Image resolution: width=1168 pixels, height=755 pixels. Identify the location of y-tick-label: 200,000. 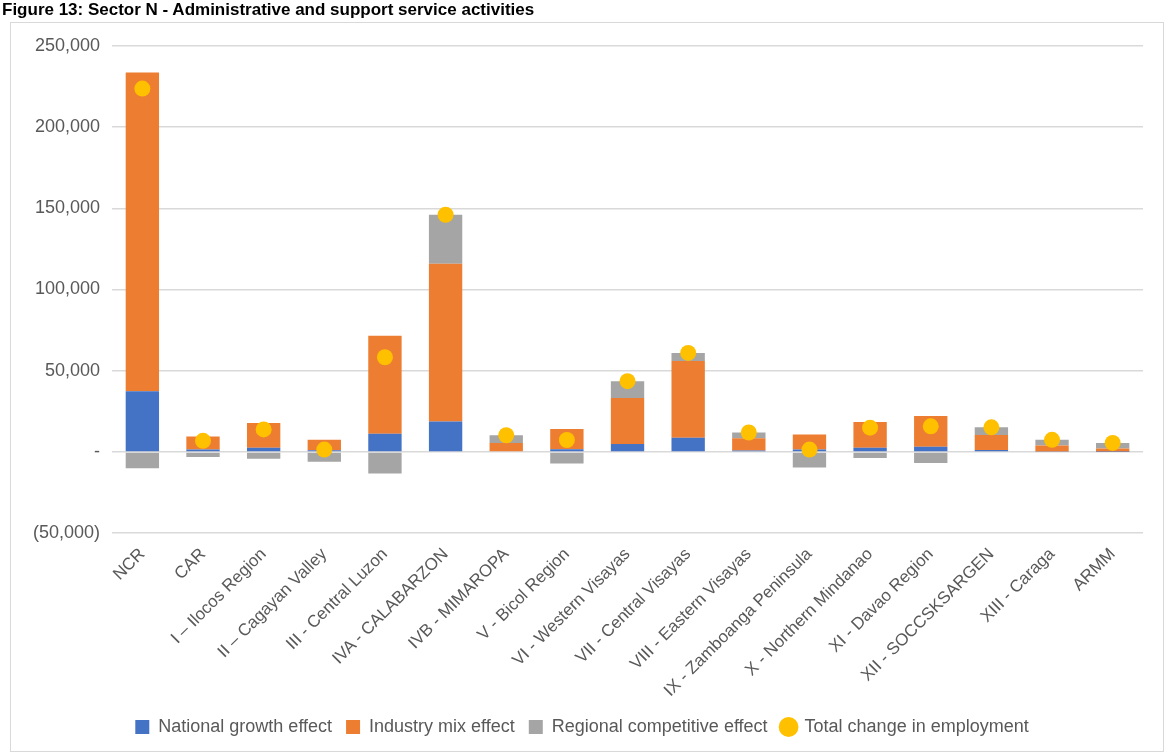
(67, 126).